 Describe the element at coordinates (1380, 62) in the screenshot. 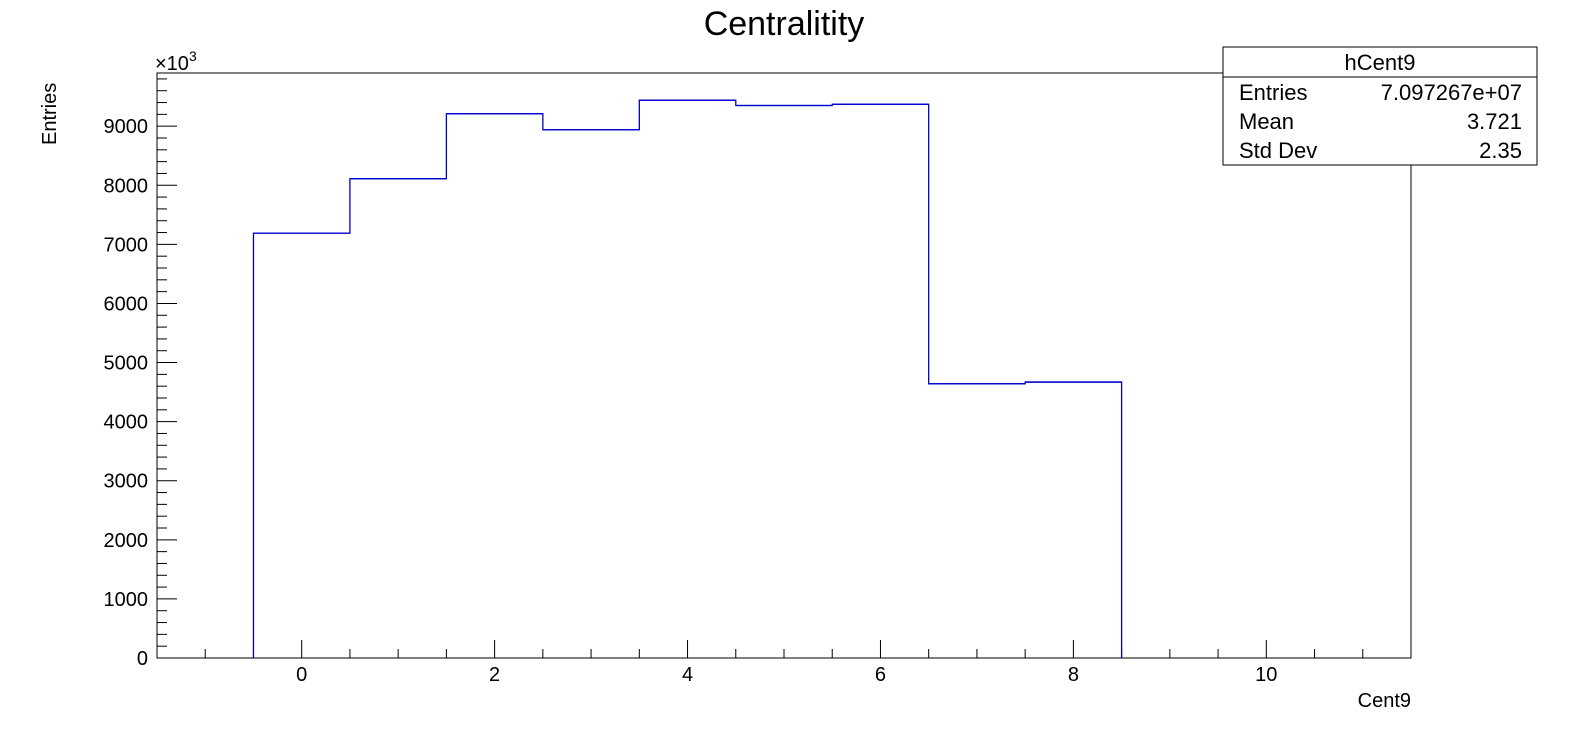

I see `stats-box-title: hCent9` at that location.